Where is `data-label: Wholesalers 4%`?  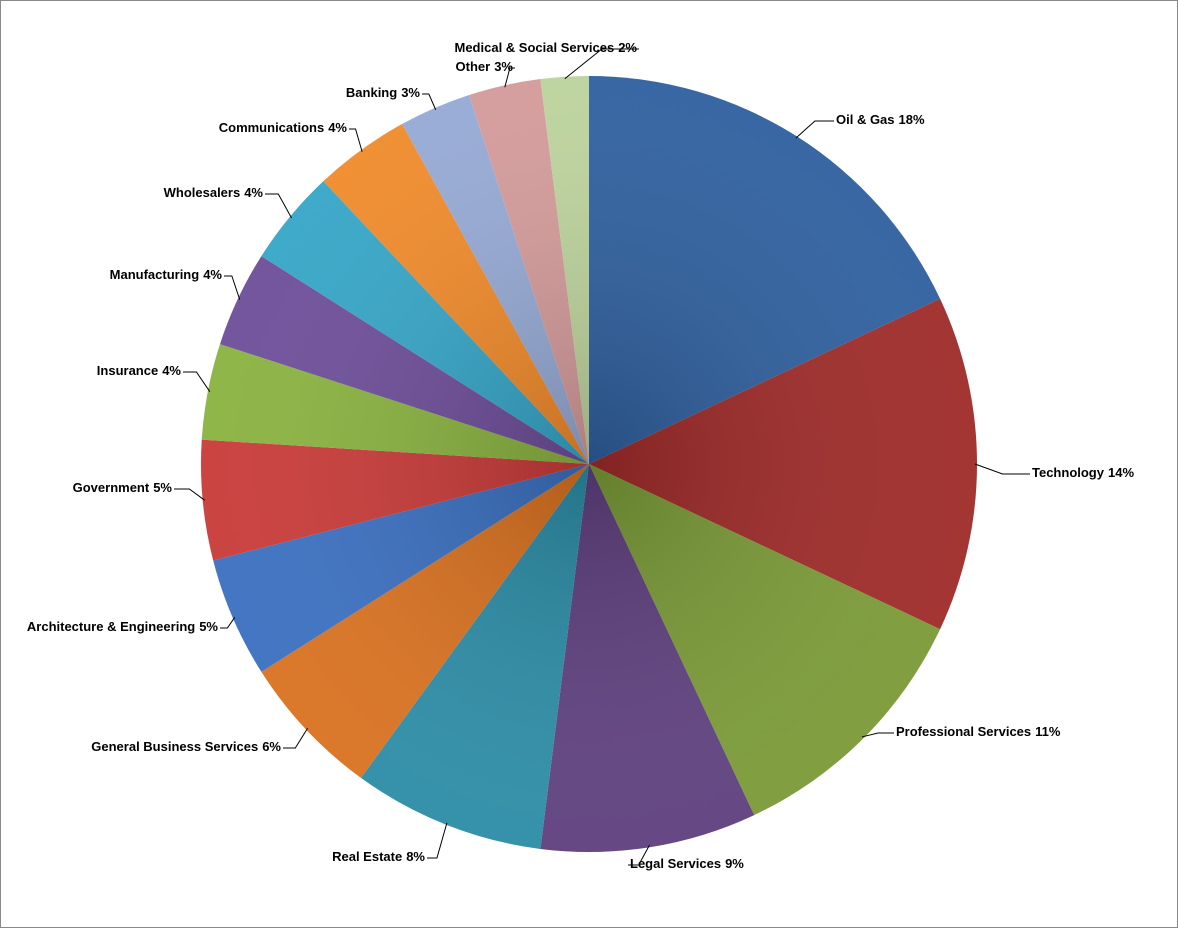 data-label: Wholesalers 4% is located at coordinates (214, 192).